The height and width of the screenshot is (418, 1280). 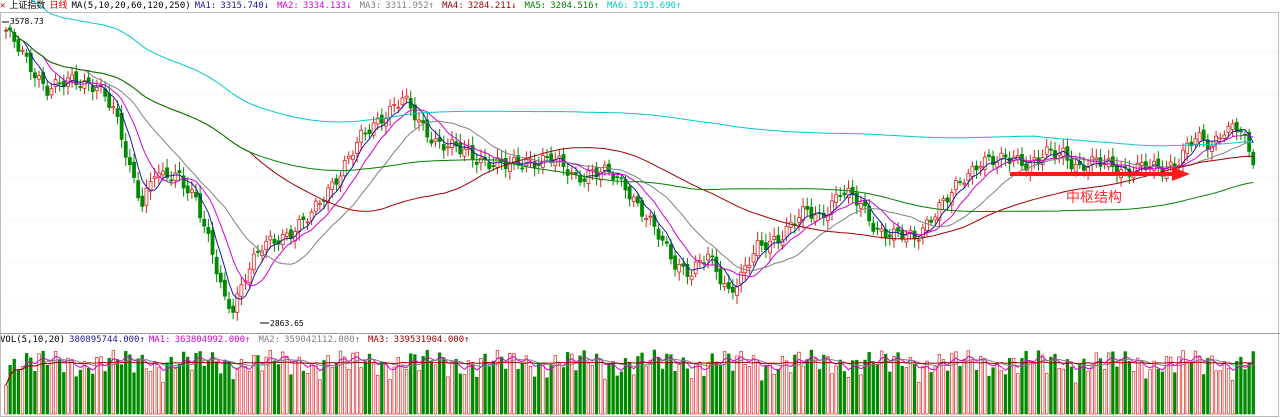 I want to click on ma4-readout: MA4: 3284.211↓, so click(x=479, y=6).